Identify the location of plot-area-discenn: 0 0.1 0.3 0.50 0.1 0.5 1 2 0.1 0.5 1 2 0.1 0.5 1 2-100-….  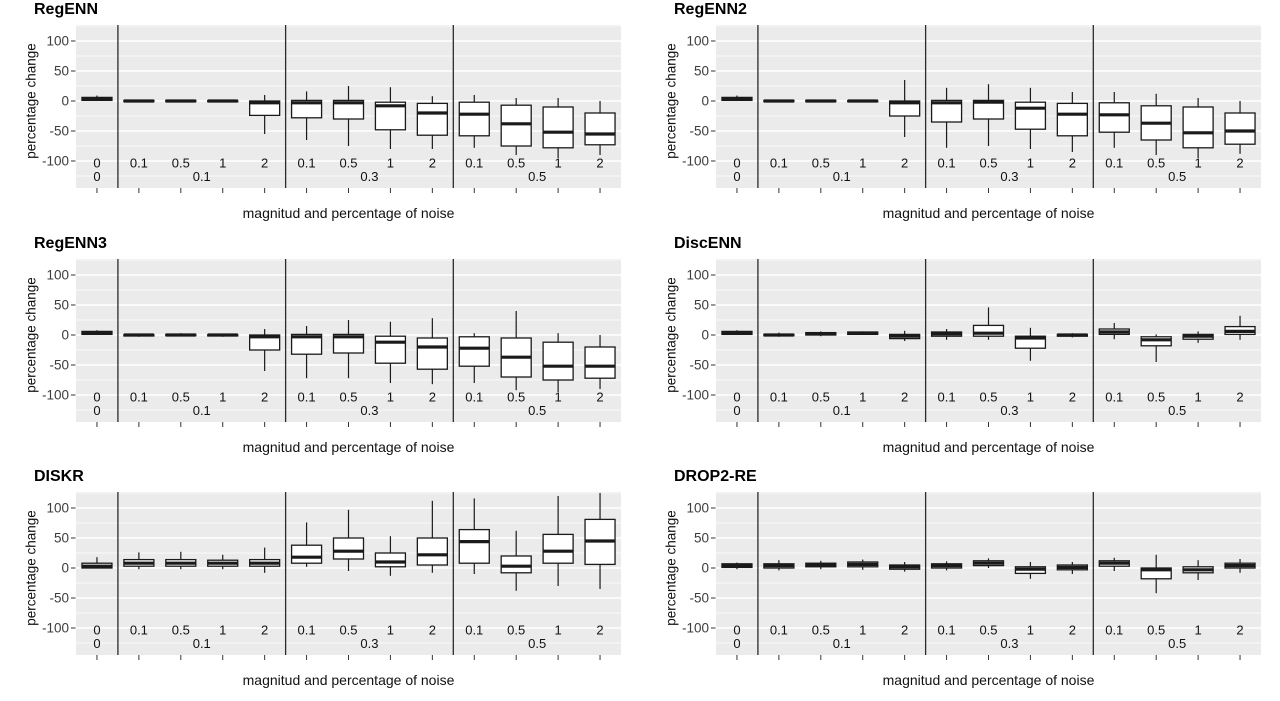
(971, 343).